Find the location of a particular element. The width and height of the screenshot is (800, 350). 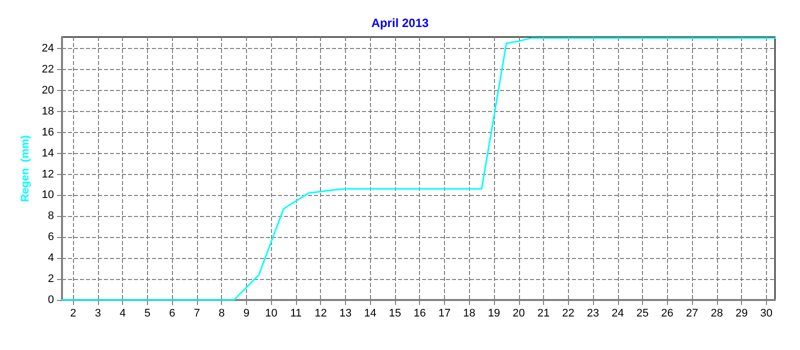

y-tick-label: 10 is located at coordinates (48, 195).